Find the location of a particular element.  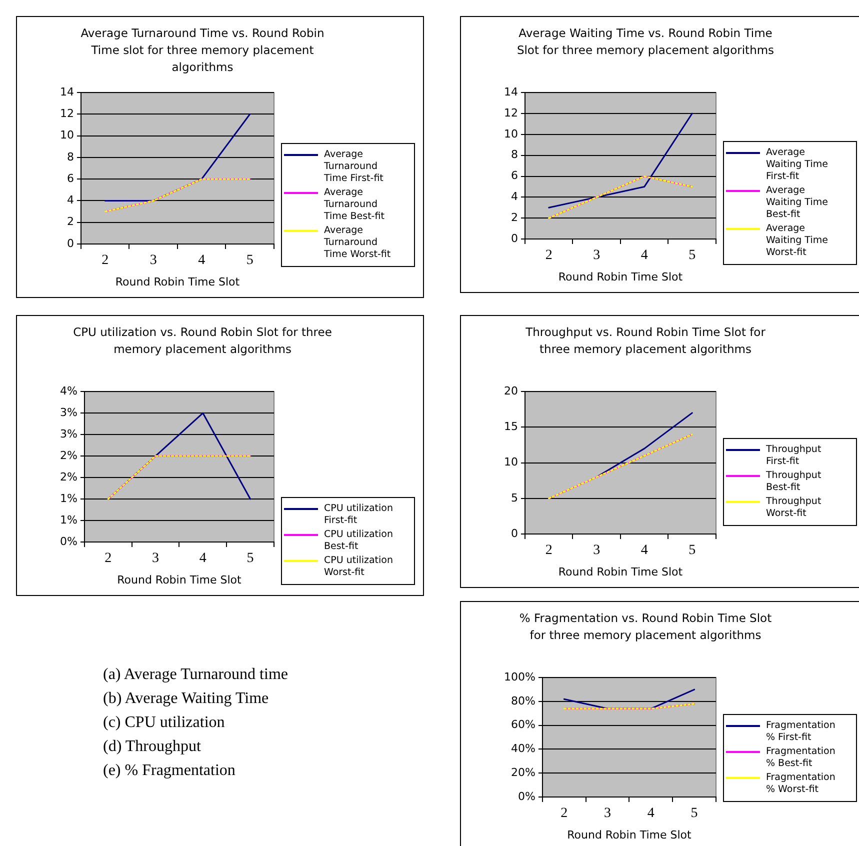

chart-title: Average Turnaround Time vs. Round Robin Time slot for three memory placement algorithms is located at coordinates (203, 50).